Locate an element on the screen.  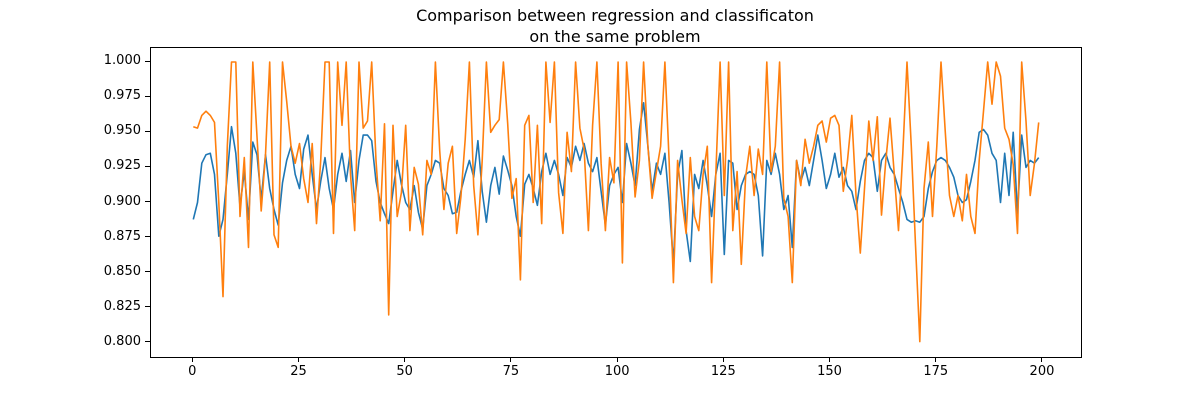
x-tick-label: 200 is located at coordinates (1042, 371).